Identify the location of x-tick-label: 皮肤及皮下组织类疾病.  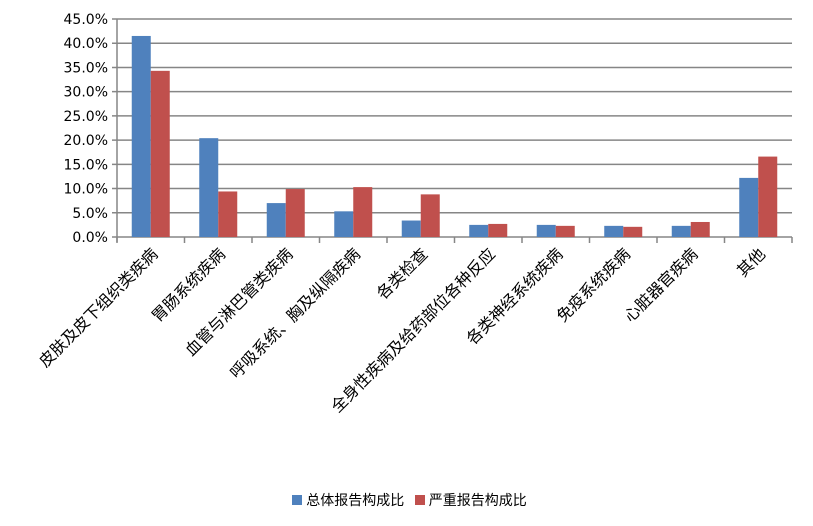
(98, 307).